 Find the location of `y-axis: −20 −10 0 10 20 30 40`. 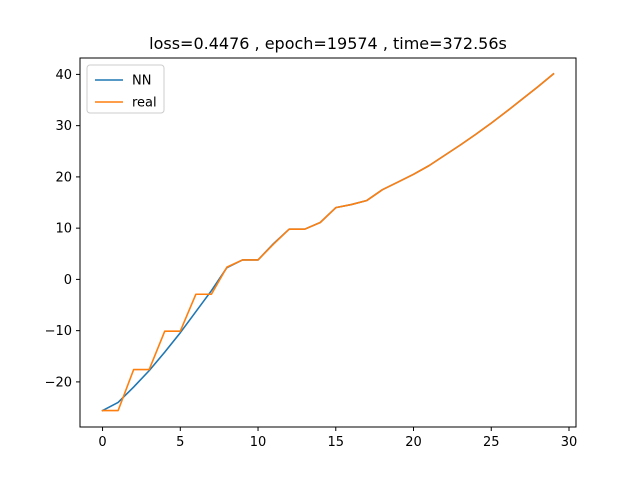

y-axis: −20 −10 0 10 20 30 40 is located at coordinates (62, 229).